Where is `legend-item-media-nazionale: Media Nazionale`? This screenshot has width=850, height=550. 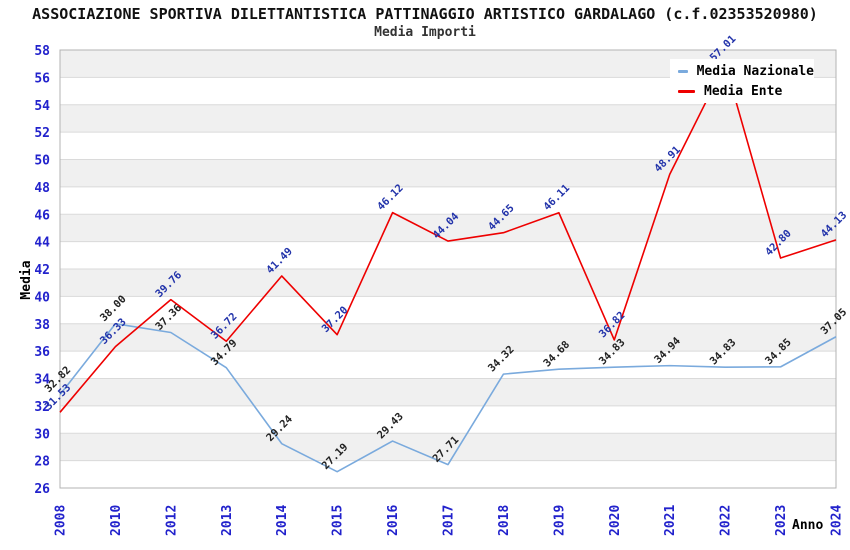
legend-item-media-nazionale: Media Nazionale is located at coordinates (742, 71).